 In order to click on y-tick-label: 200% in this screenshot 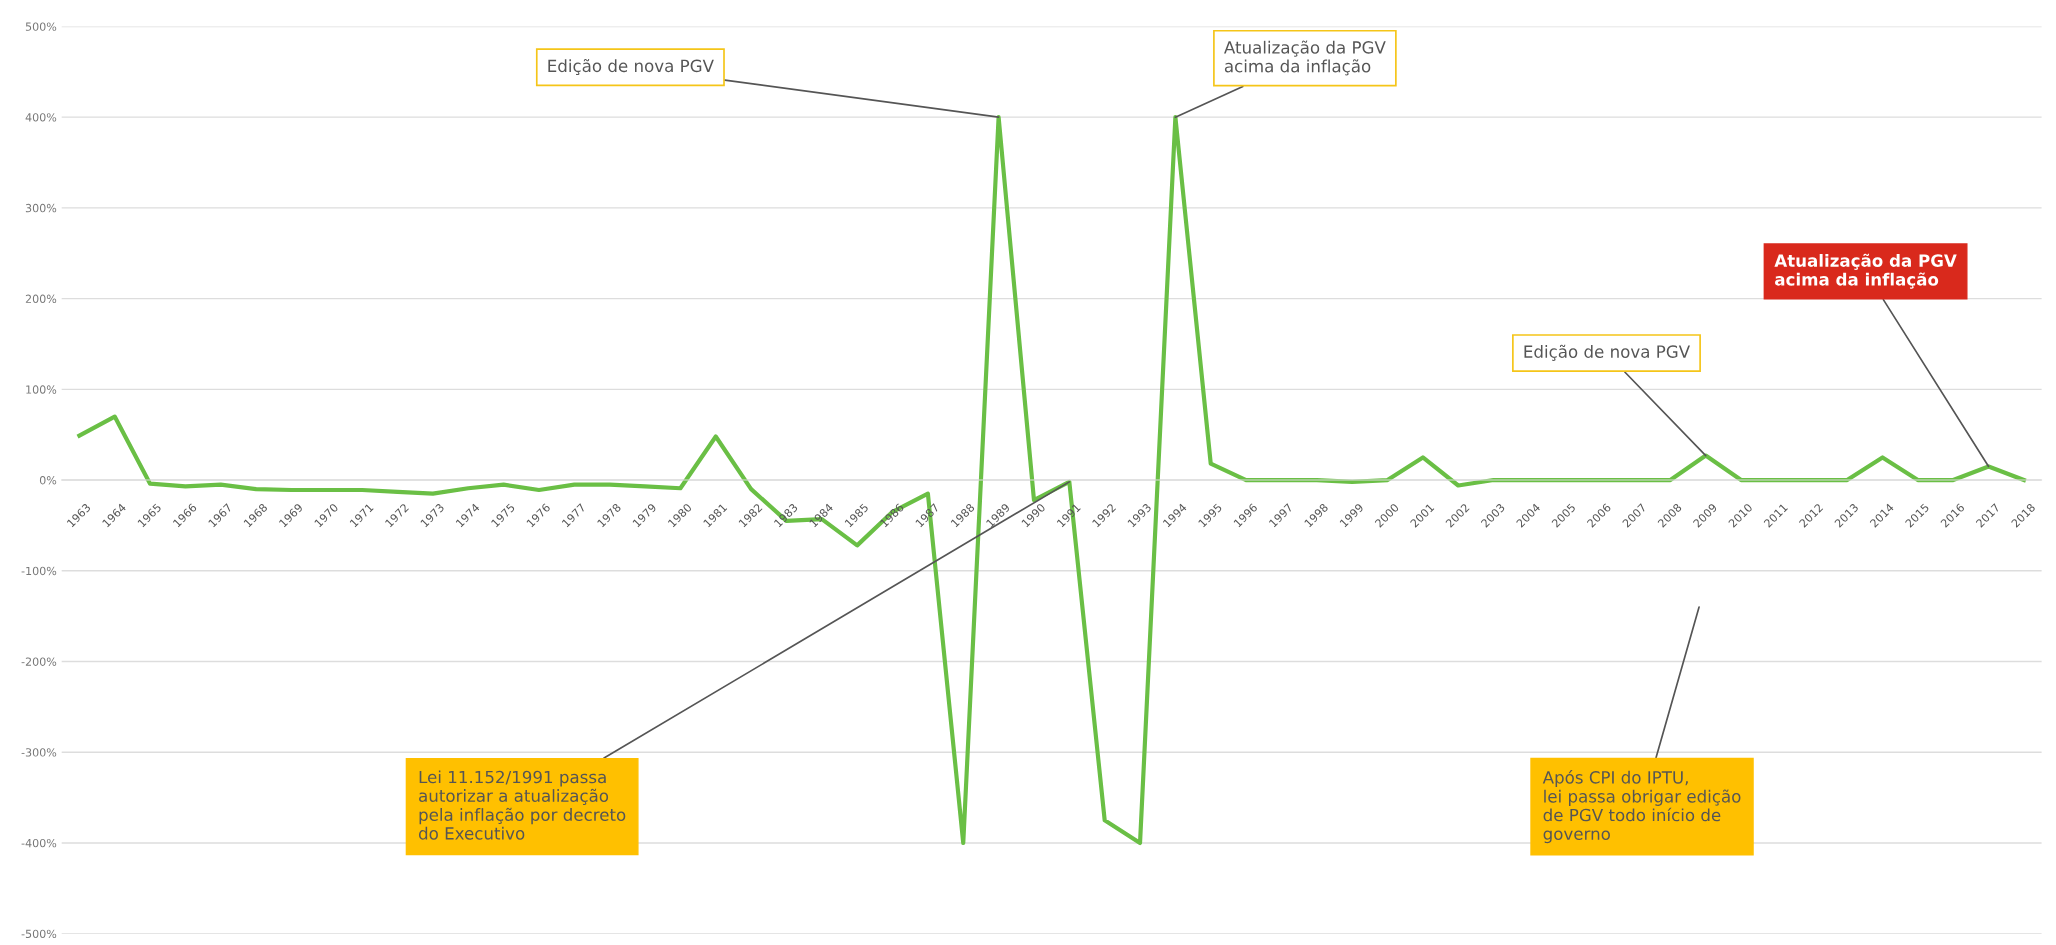, I will do `click(41, 298)`.